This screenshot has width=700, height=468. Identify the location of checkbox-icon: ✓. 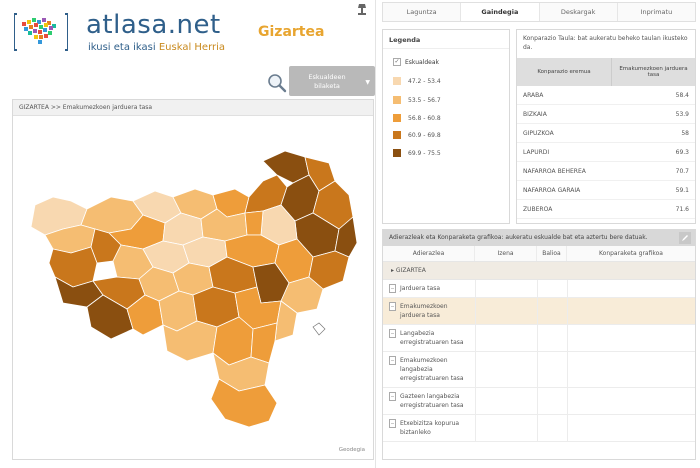
(397, 62).